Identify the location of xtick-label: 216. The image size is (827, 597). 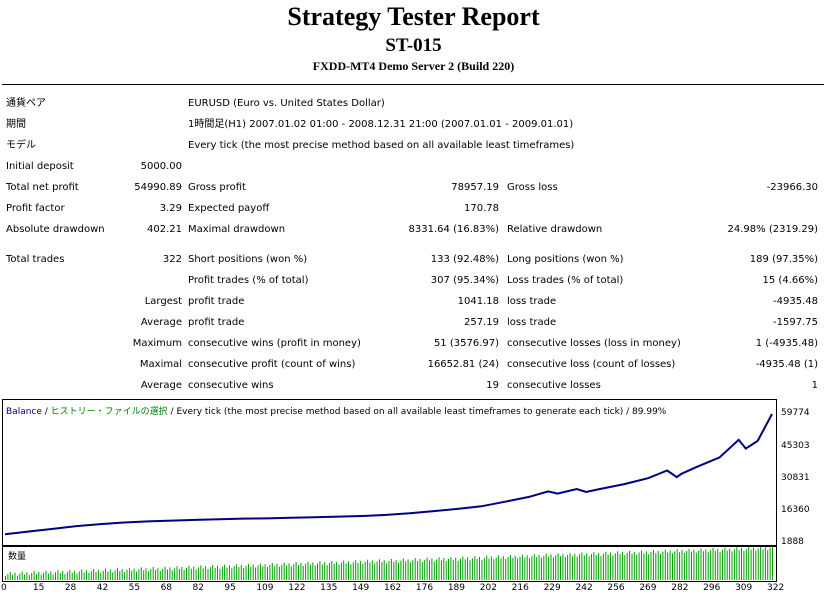
(520, 588).